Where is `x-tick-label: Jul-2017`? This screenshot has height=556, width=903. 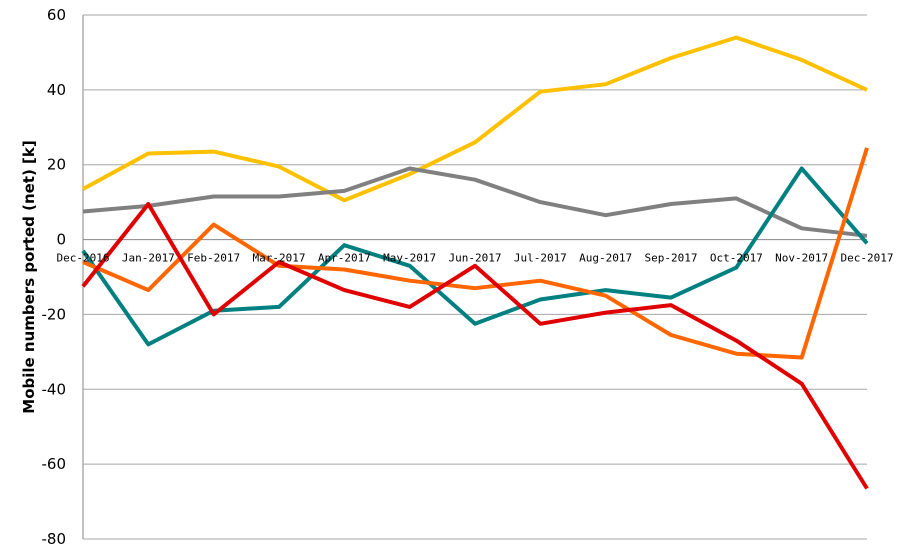 x-tick-label: Jul-2017 is located at coordinates (540, 258).